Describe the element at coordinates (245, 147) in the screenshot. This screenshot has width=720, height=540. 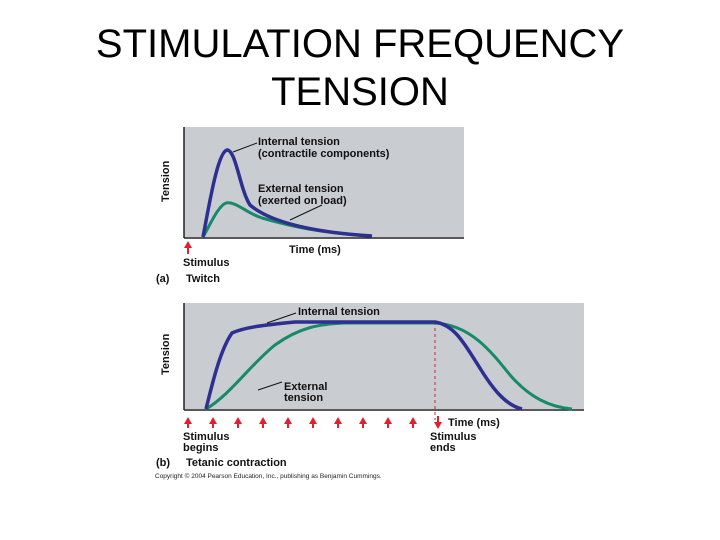
I see `panel-a-internal-leader` at that location.